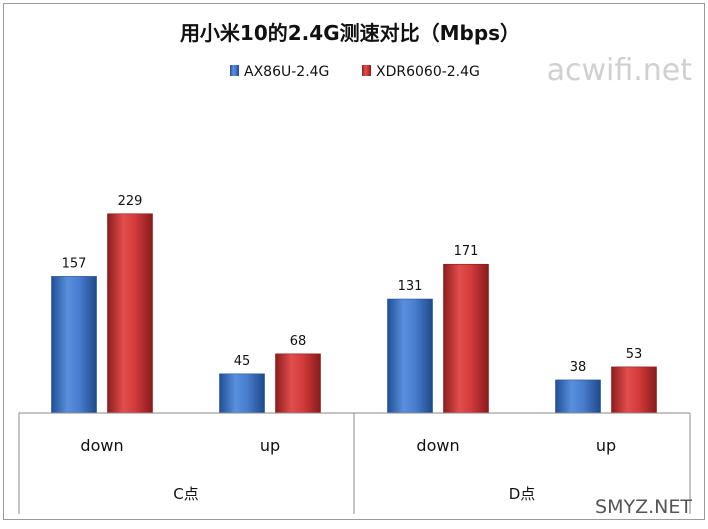  Describe the element at coordinates (355, 72) in the screenshot. I see `legend: AX86U-2.4G XDR6060-2.4G` at that location.